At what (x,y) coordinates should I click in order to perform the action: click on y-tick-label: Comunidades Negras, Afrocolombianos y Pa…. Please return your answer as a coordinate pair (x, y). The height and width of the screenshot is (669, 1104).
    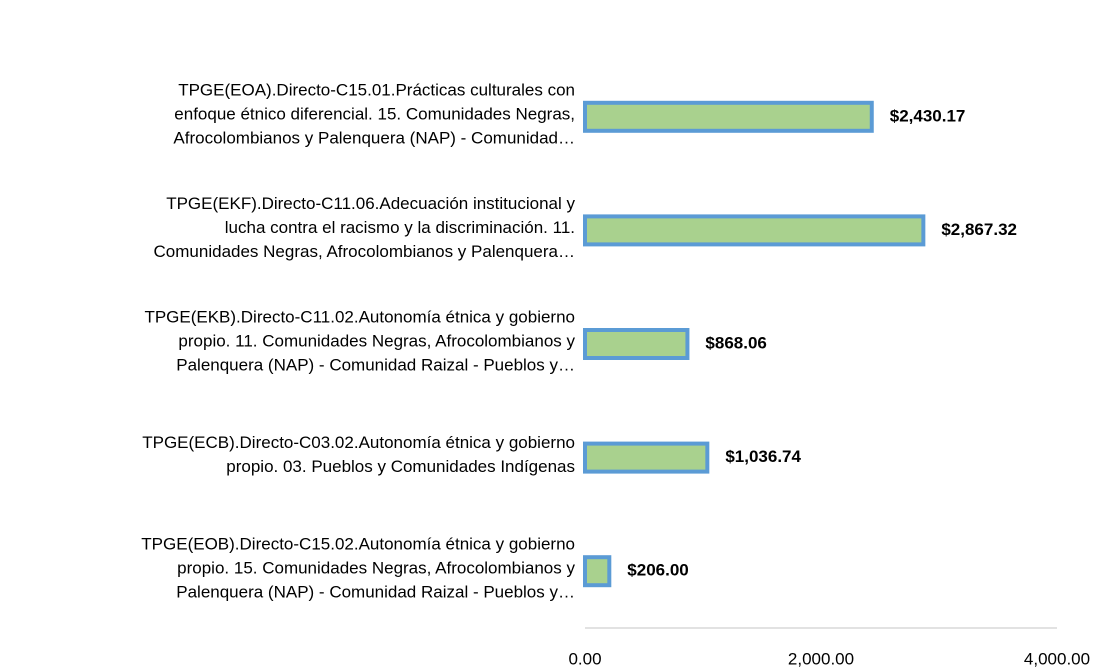
    Looking at the image, I should click on (364, 251).